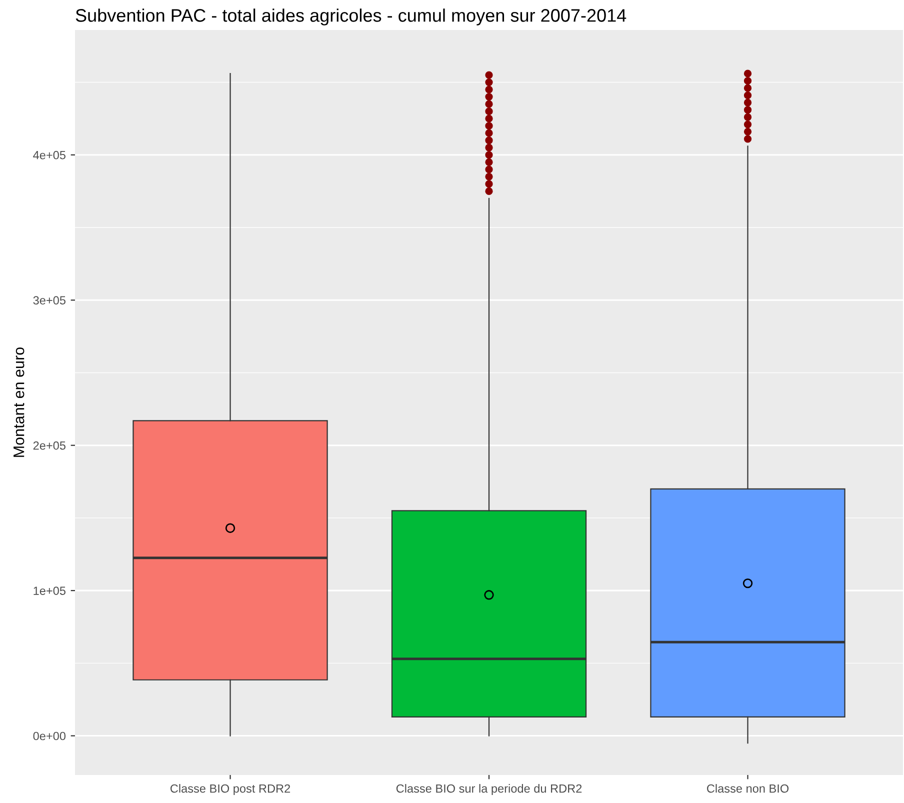  What do you see at coordinates (230, 790) in the screenshot?
I see `x-tick-label: Classe BIO post RDR2` at bounding box center [230, 790].